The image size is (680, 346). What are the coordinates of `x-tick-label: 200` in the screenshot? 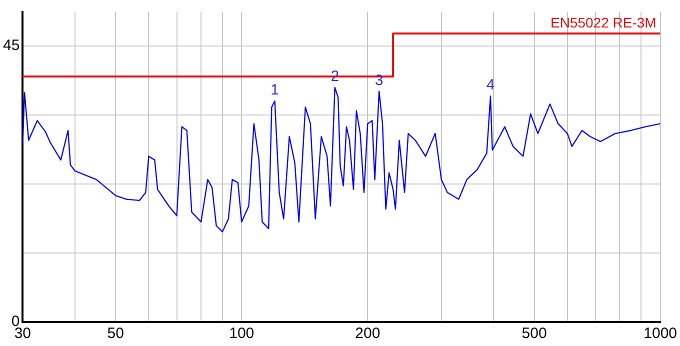 It's located at (367, 333).